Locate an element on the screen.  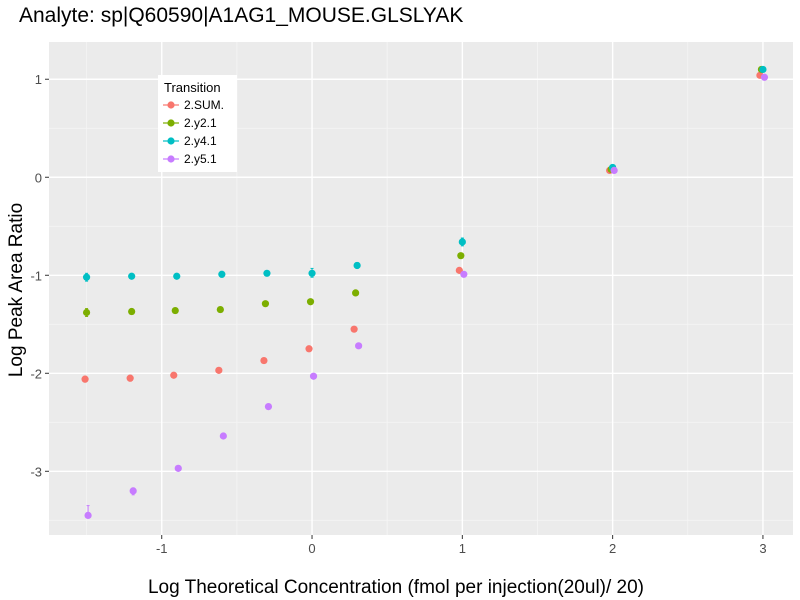
y-tick-label: 1 is located at coordinates (38, 79).